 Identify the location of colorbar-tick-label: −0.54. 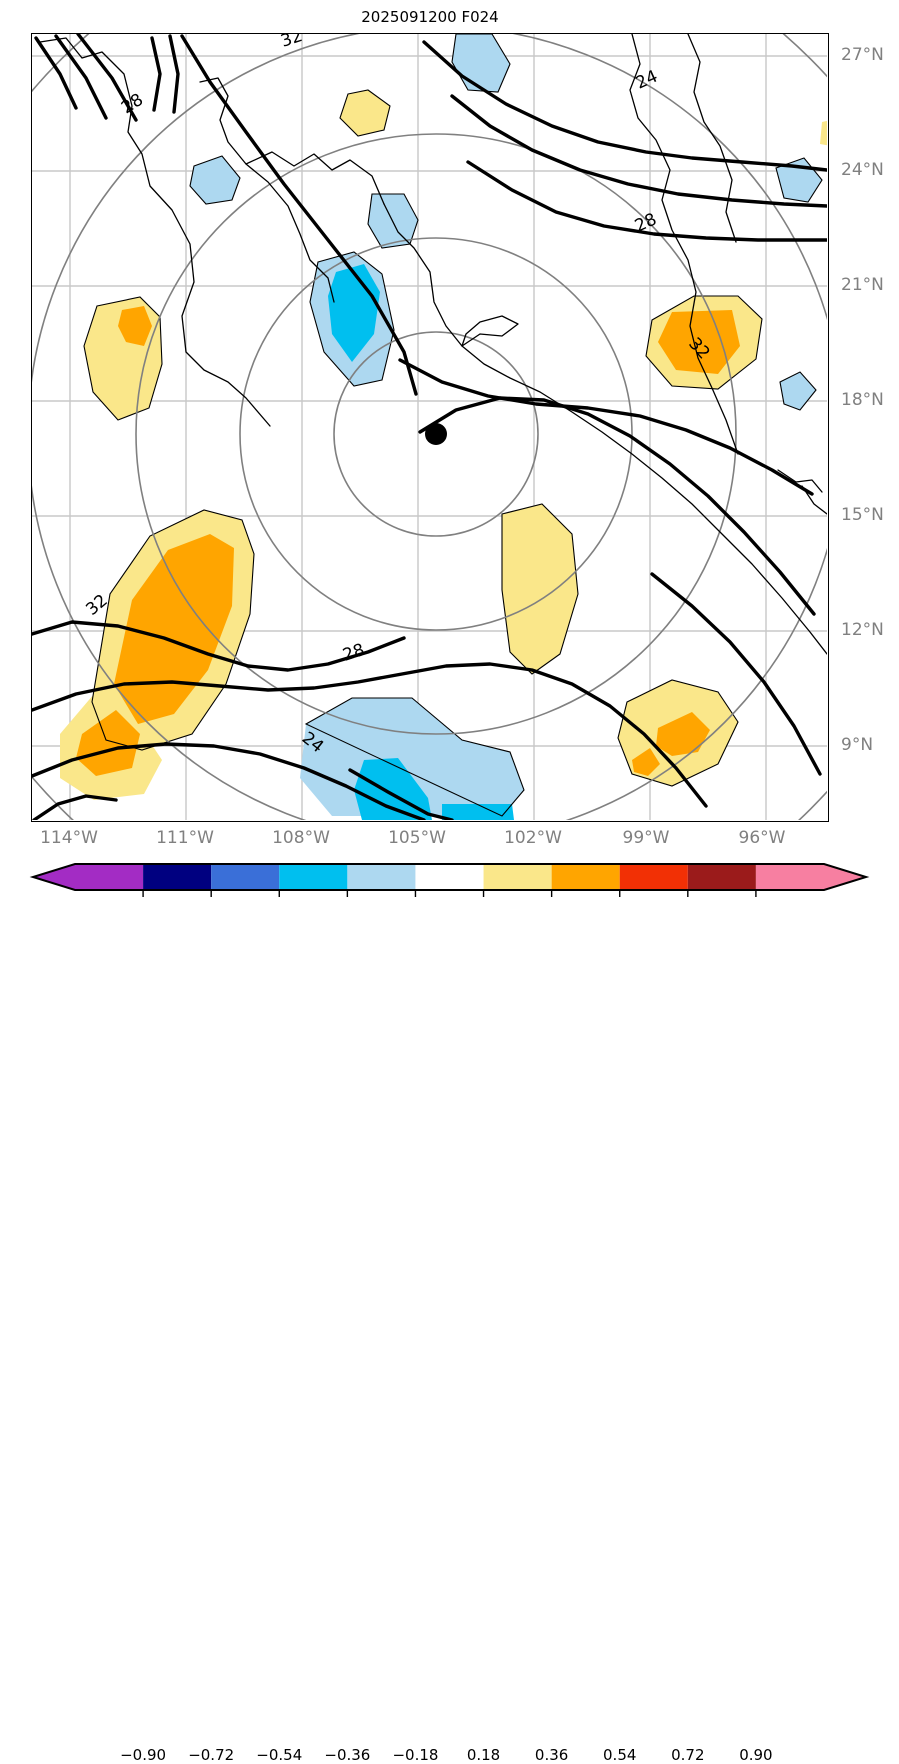
(279, 1755).